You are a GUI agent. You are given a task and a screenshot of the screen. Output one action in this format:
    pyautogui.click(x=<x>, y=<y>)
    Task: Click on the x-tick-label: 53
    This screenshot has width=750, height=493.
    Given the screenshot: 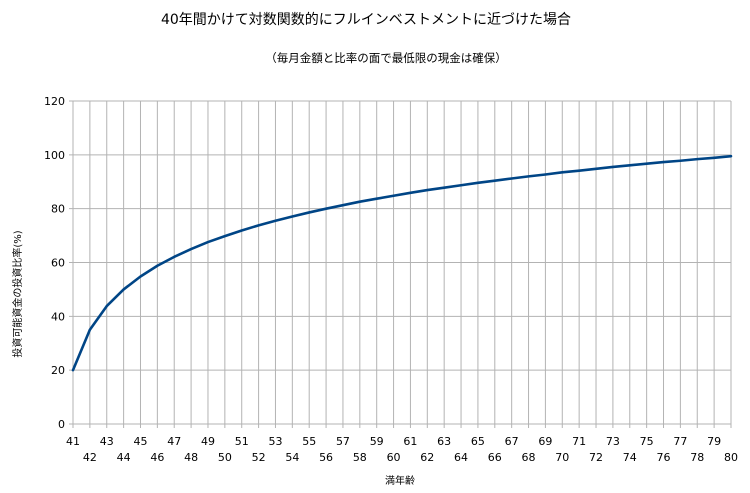 What is the action you would take?
    pyautogui.click(x=275, y=441)
    